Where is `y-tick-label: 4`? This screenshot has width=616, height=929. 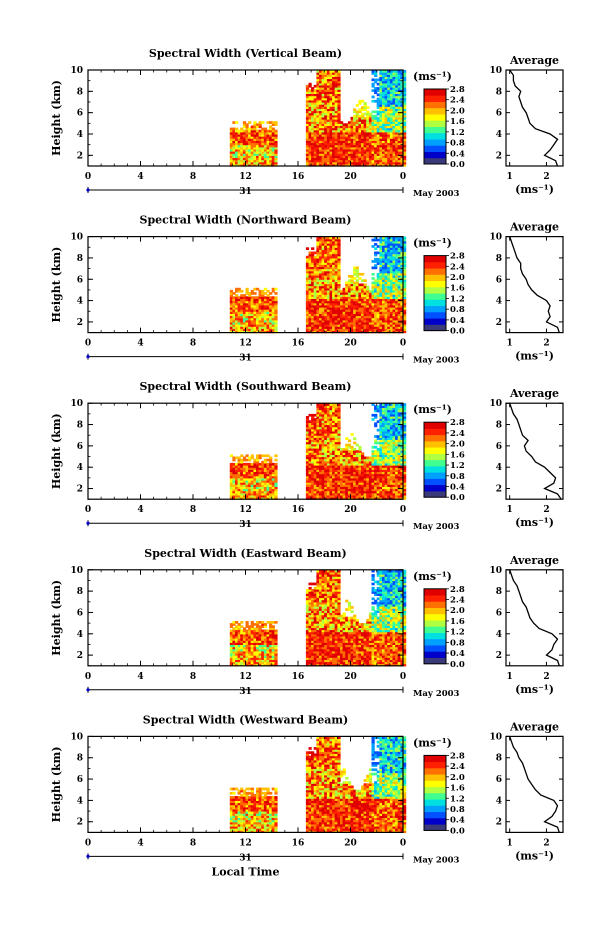
y-tick-label: 4 is located at coordinates (80, 302).